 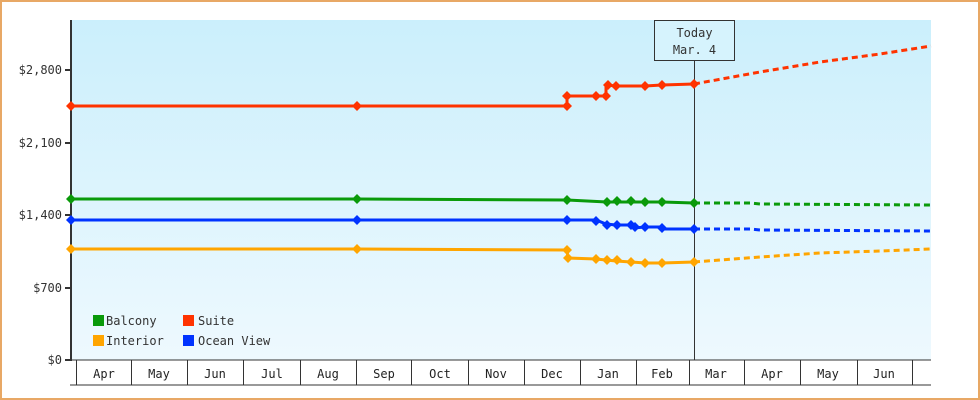 I want to click on y-tick-label: $1,400, so click(x=40, y=215).